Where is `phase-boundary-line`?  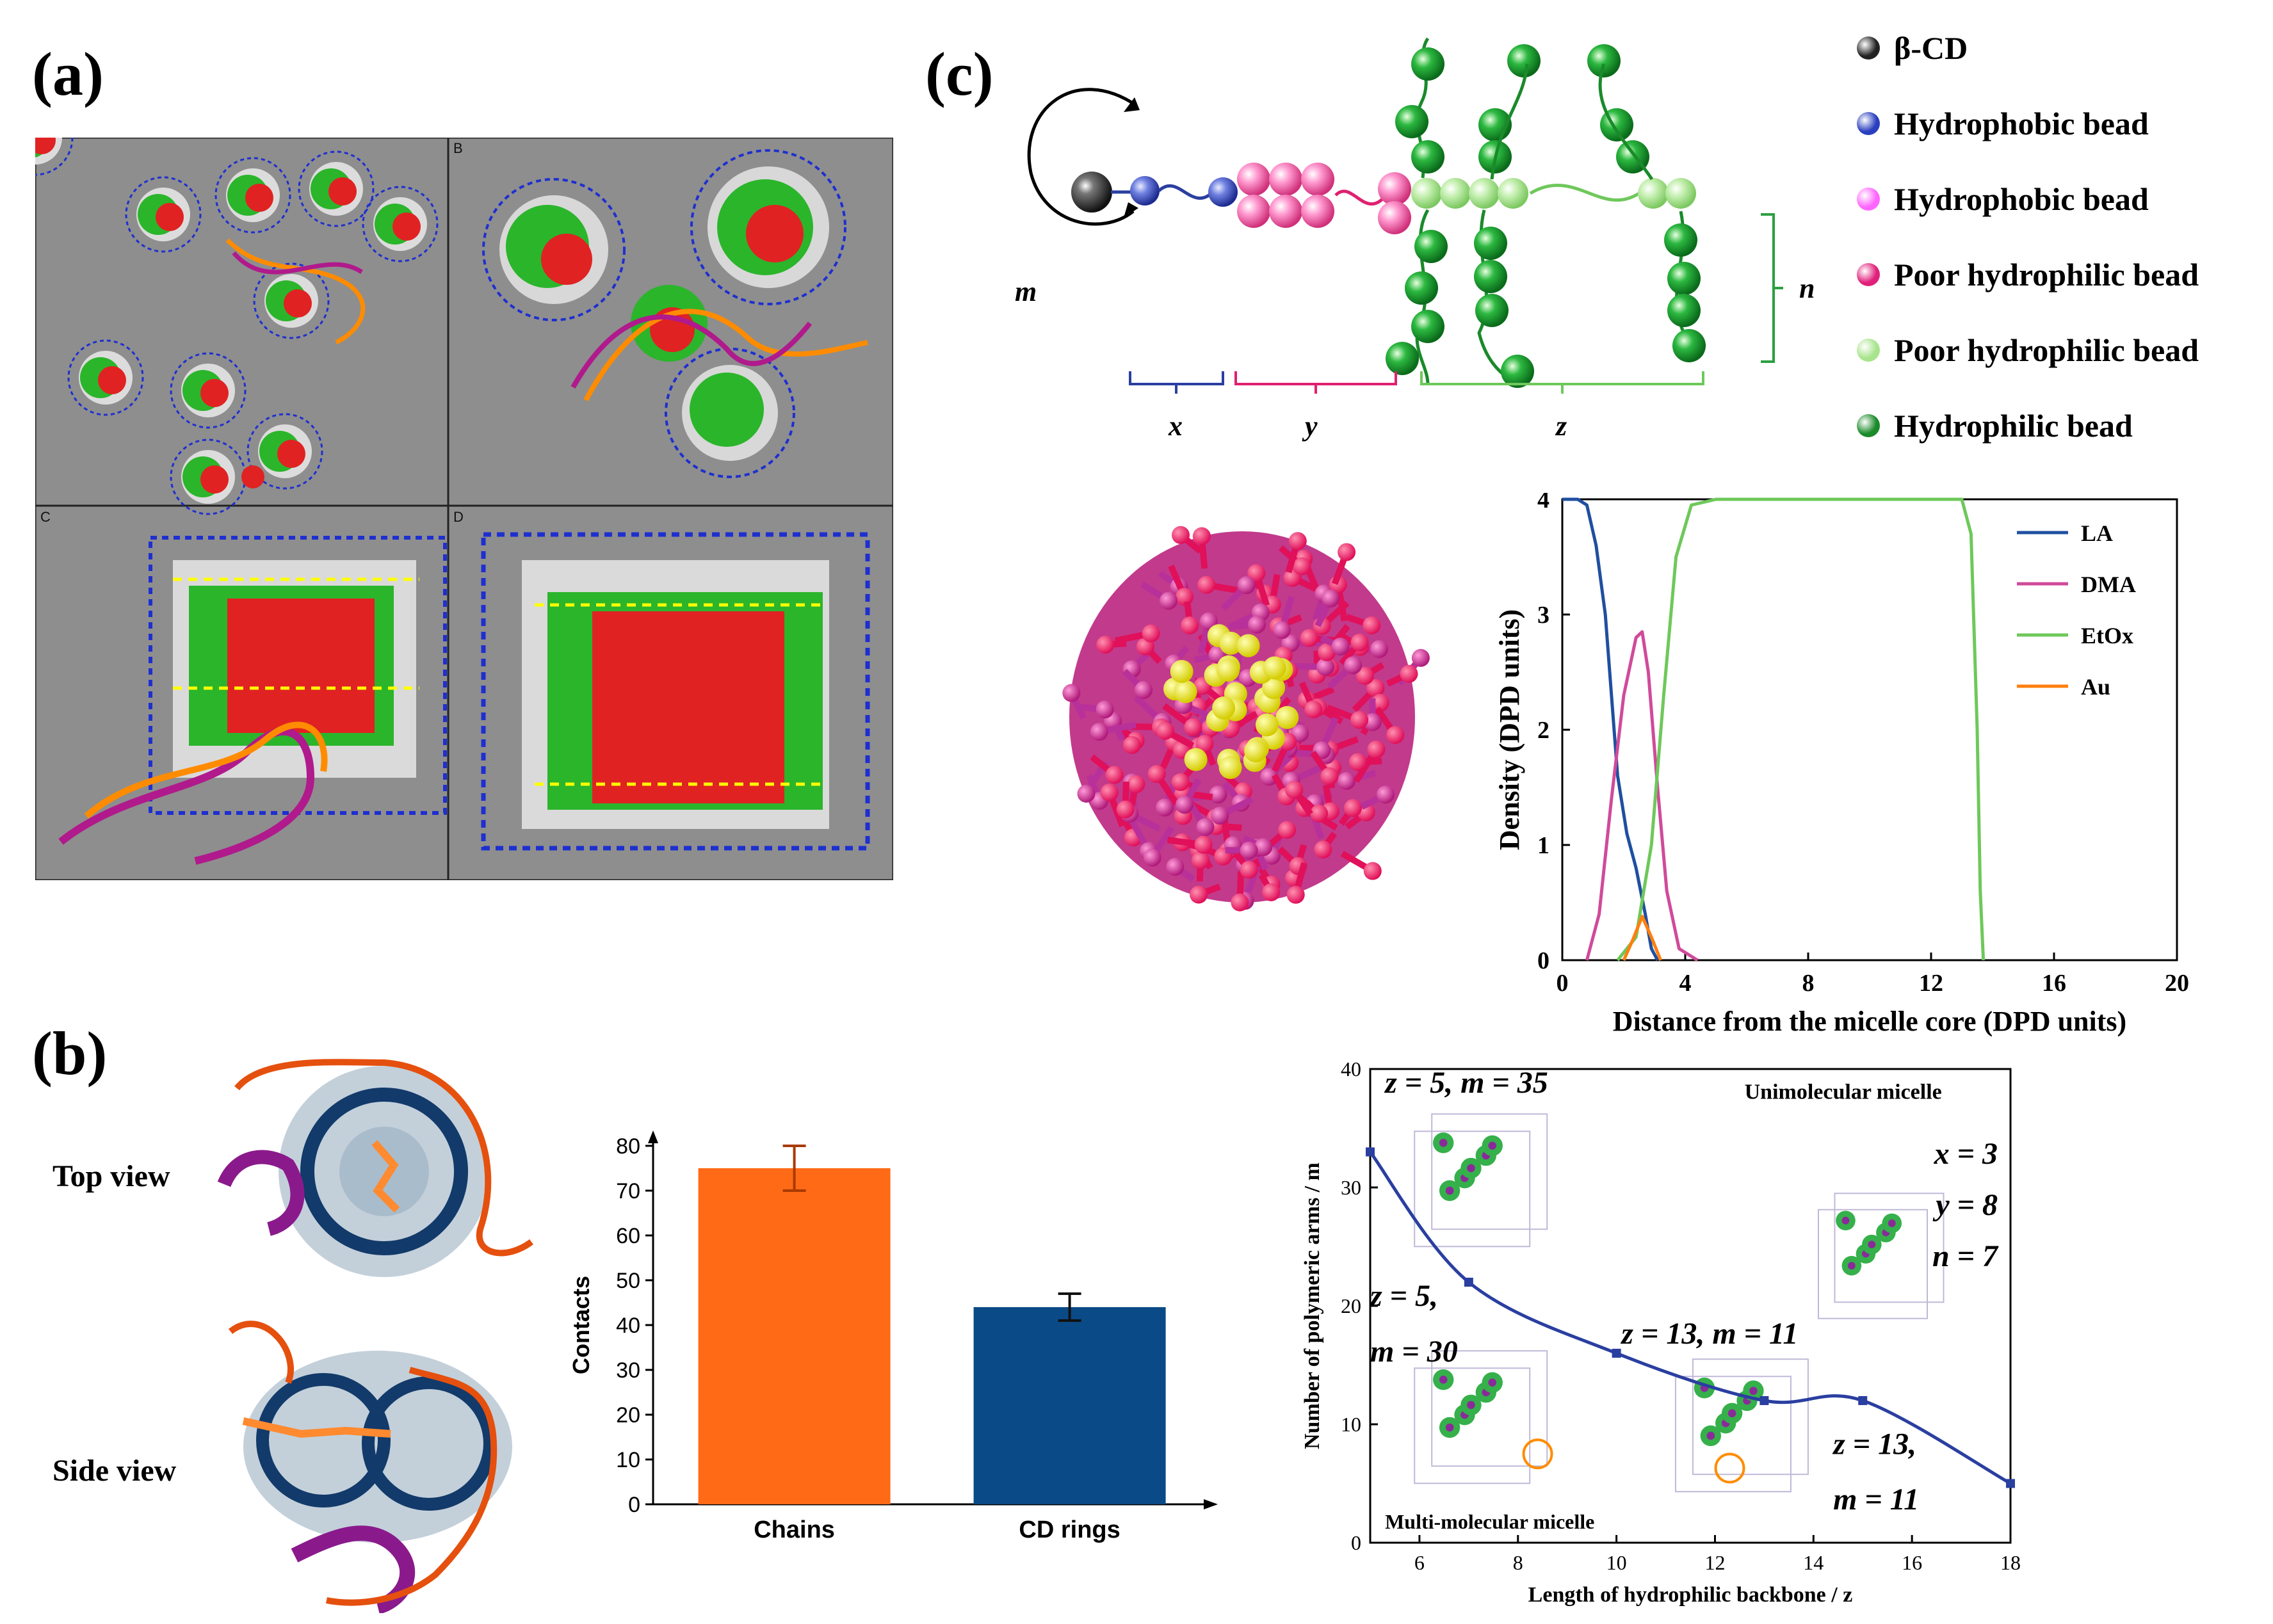
phase-boundary-line is located at coordinates (1690, 1317).